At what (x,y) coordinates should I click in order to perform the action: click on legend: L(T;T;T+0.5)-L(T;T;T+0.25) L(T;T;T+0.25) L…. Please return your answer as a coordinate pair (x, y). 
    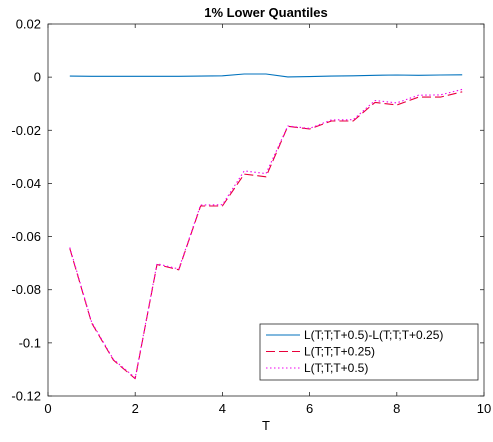
    Looking at the image, I should click on (369, 352).